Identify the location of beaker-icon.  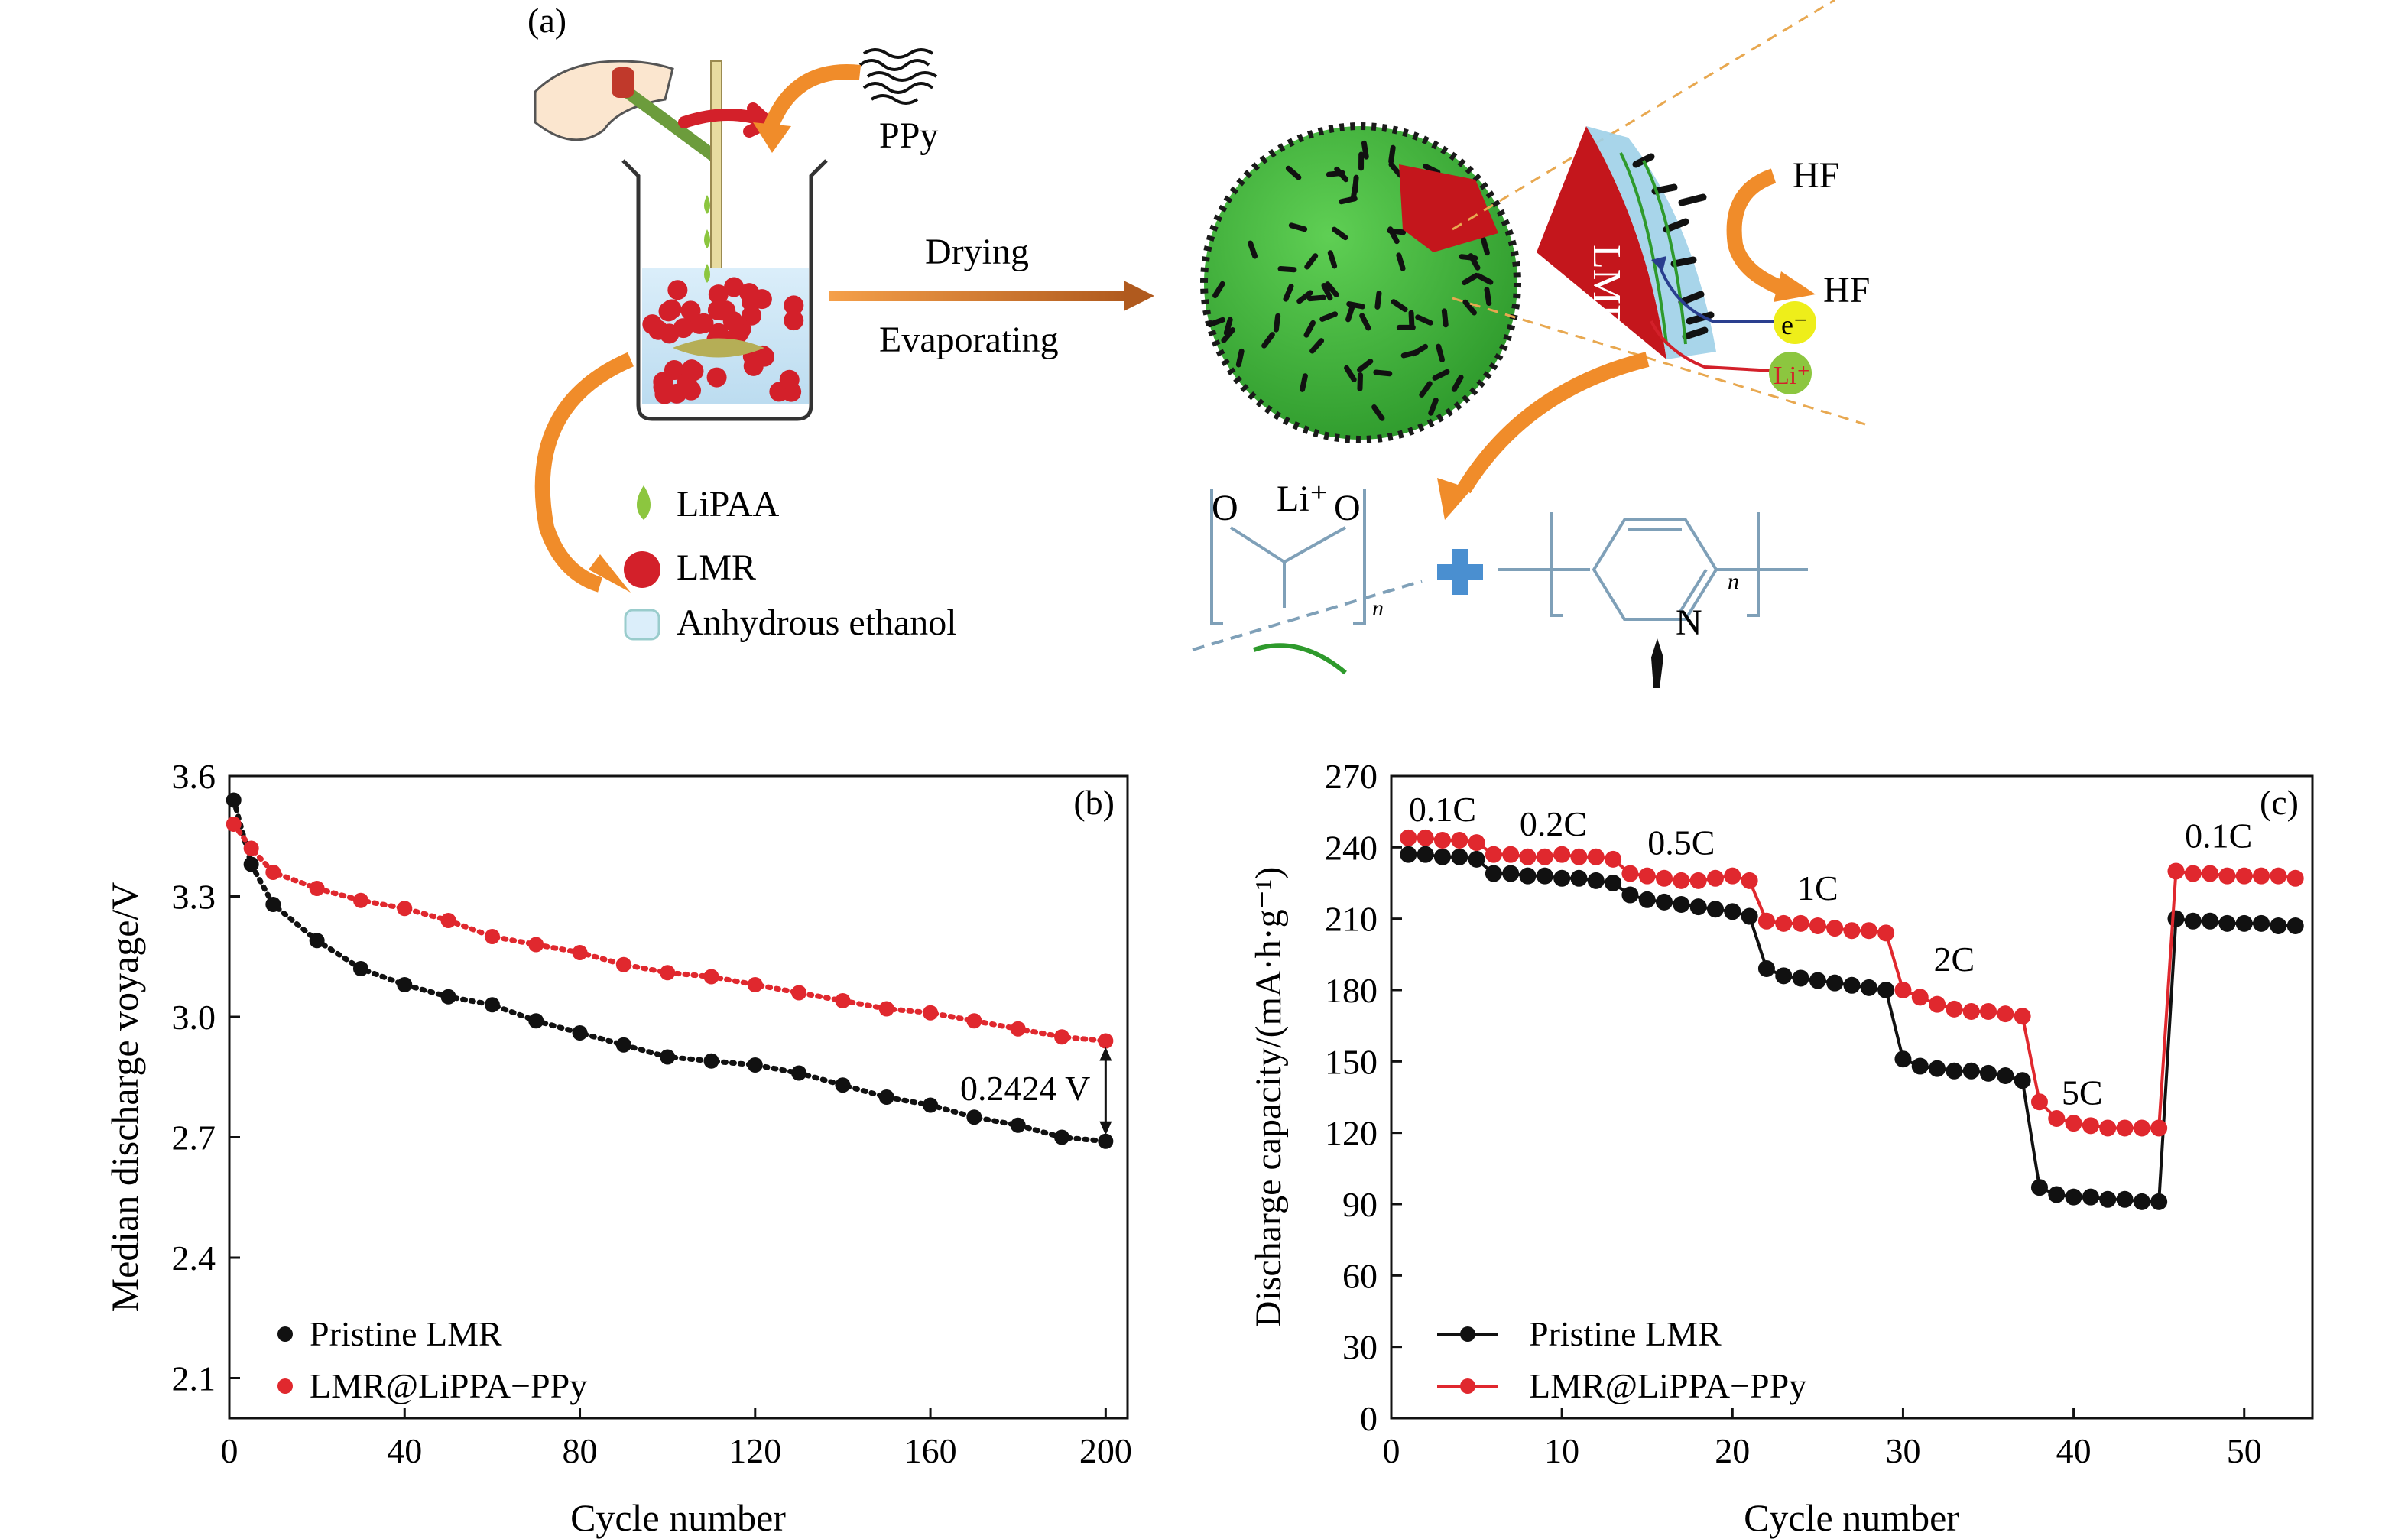
(725, 290).